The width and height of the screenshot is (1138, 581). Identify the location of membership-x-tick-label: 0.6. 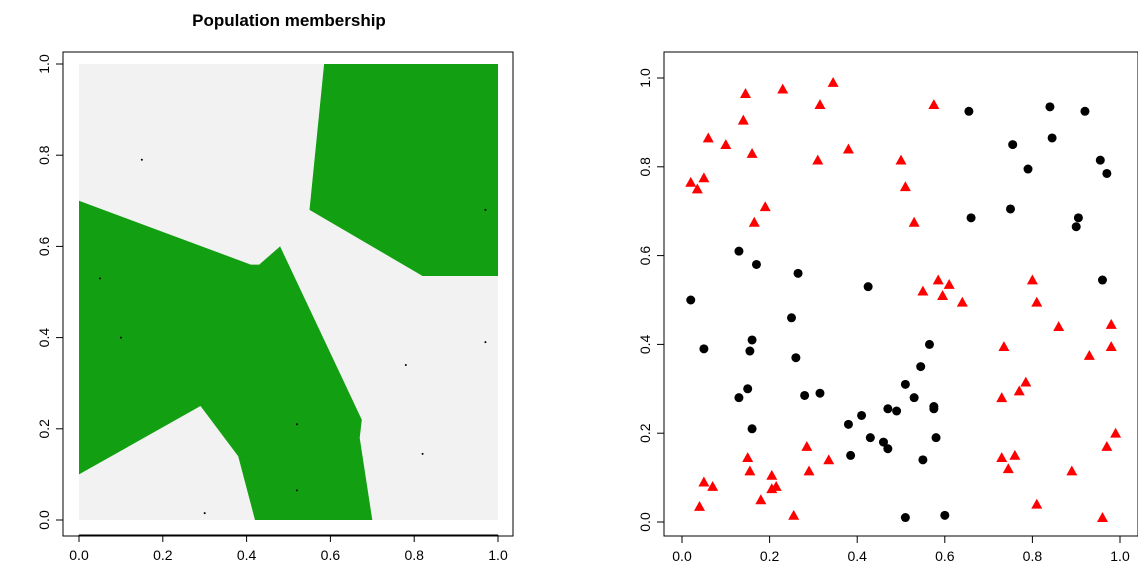
(331, 555).